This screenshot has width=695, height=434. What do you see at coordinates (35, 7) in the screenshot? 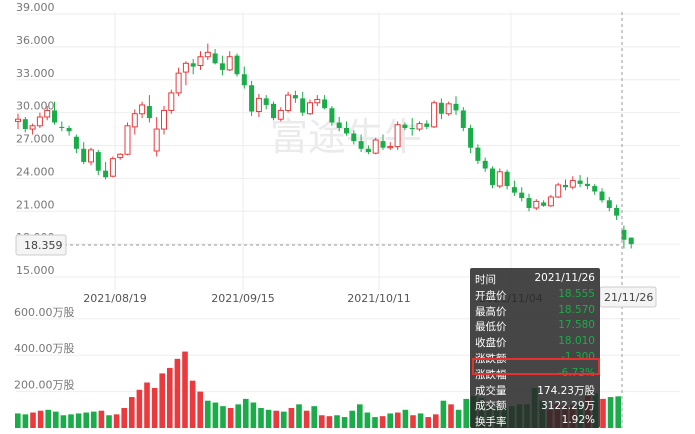
I see `y-tick-label: 39.000` at bounding box center [35, 7].